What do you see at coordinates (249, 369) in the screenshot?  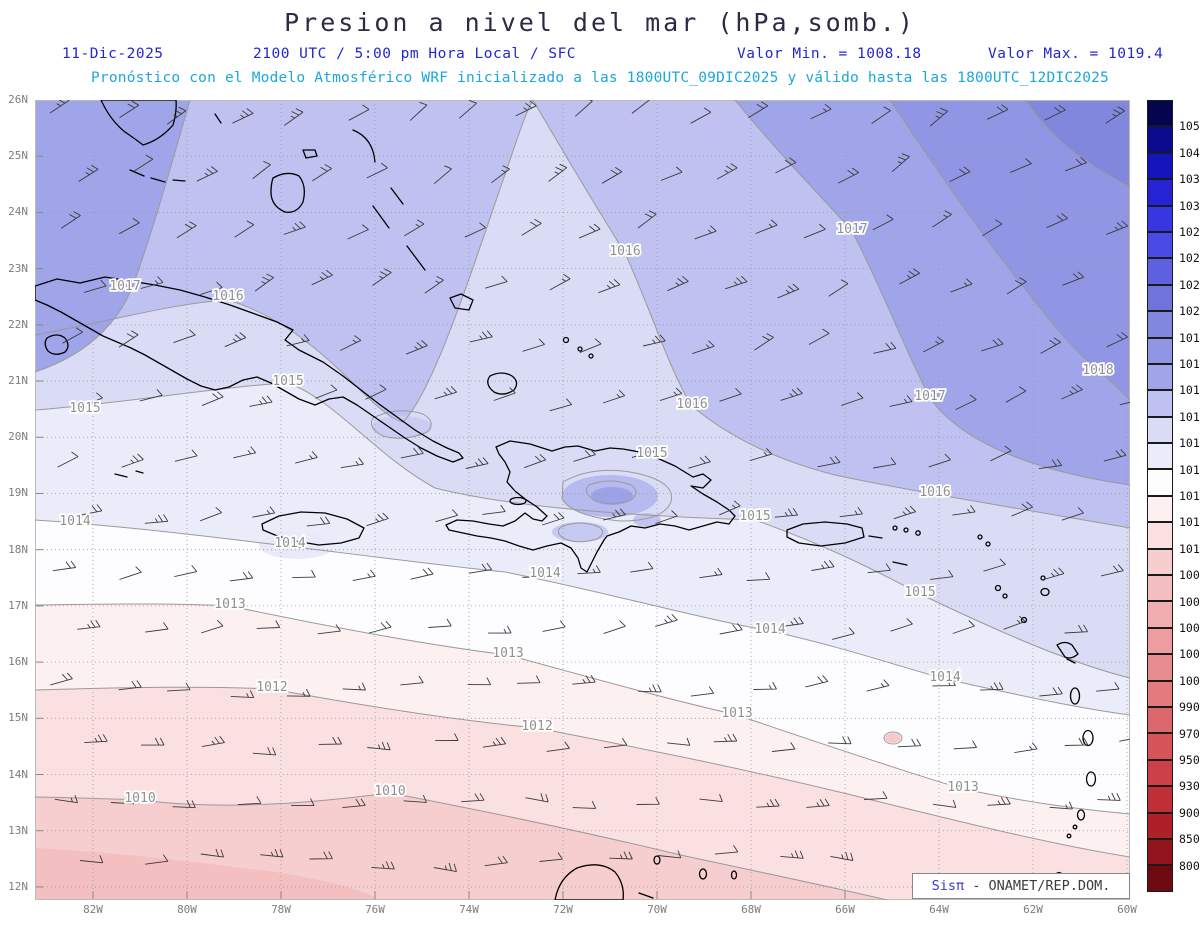 I see `coast-cuba` at bounding box center [249, 369].